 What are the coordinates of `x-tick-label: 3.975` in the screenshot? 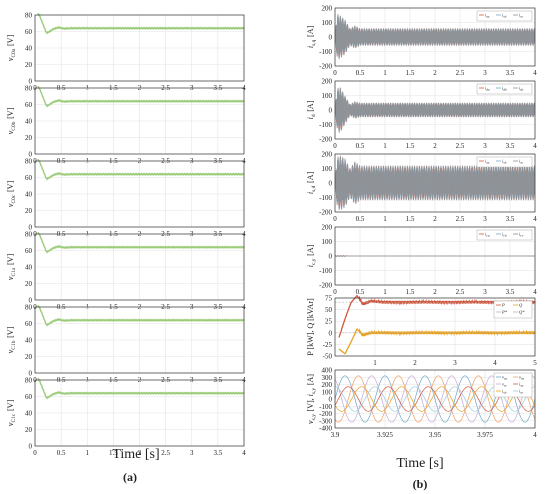 It's located at (485, 435).